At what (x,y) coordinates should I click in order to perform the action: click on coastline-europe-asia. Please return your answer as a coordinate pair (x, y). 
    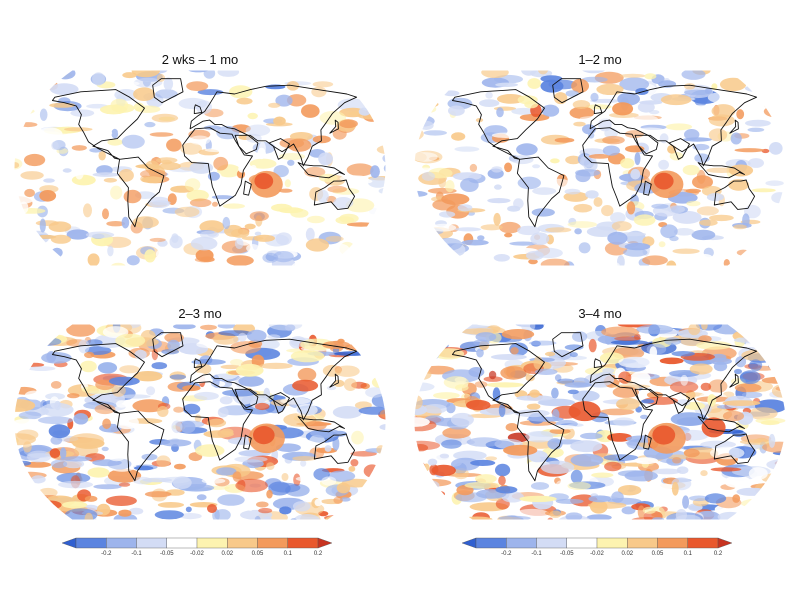
    Looking at the image, I should click on (273, 379).